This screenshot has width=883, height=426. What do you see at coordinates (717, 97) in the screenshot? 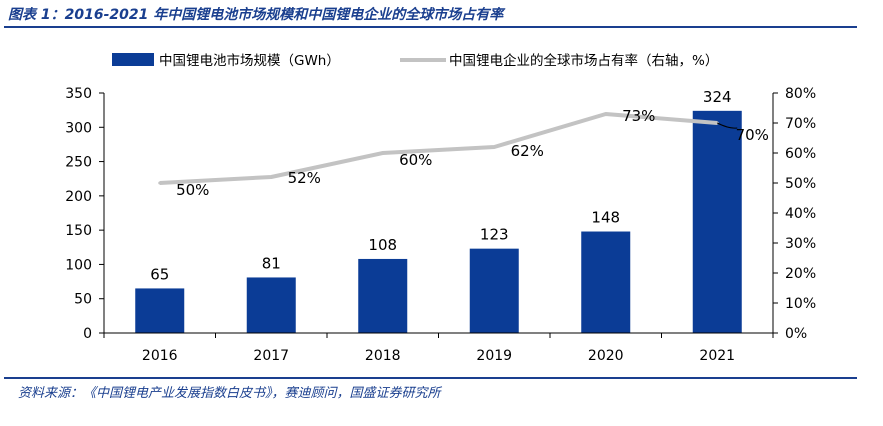
I see `bar-label-2021: 324` at bounding box center [717, 97].